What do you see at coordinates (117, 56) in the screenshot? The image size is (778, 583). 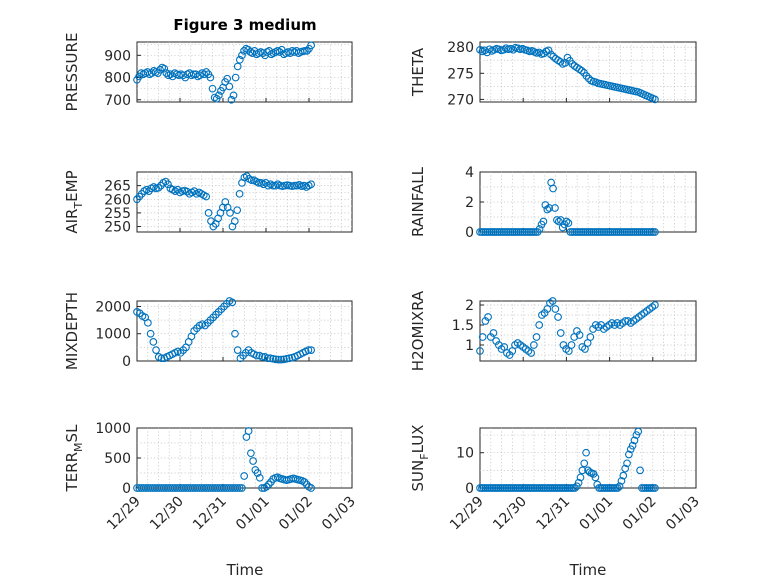 I see `y-tick-label: 900` at bounding box center [117, 56].